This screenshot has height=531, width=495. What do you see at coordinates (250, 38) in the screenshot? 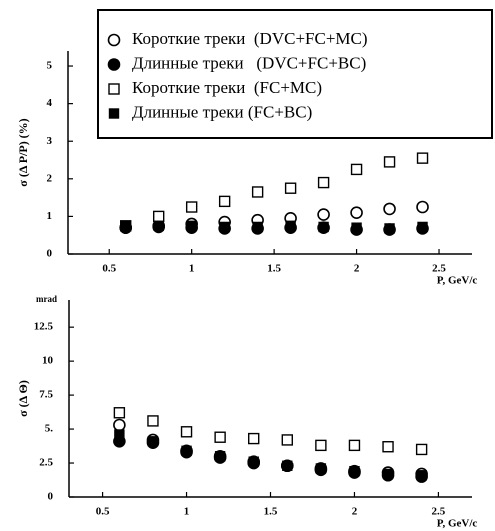
I see `legend-label: Короткие треки (DVC+FC+MC)` at bounding box center [250, 38].